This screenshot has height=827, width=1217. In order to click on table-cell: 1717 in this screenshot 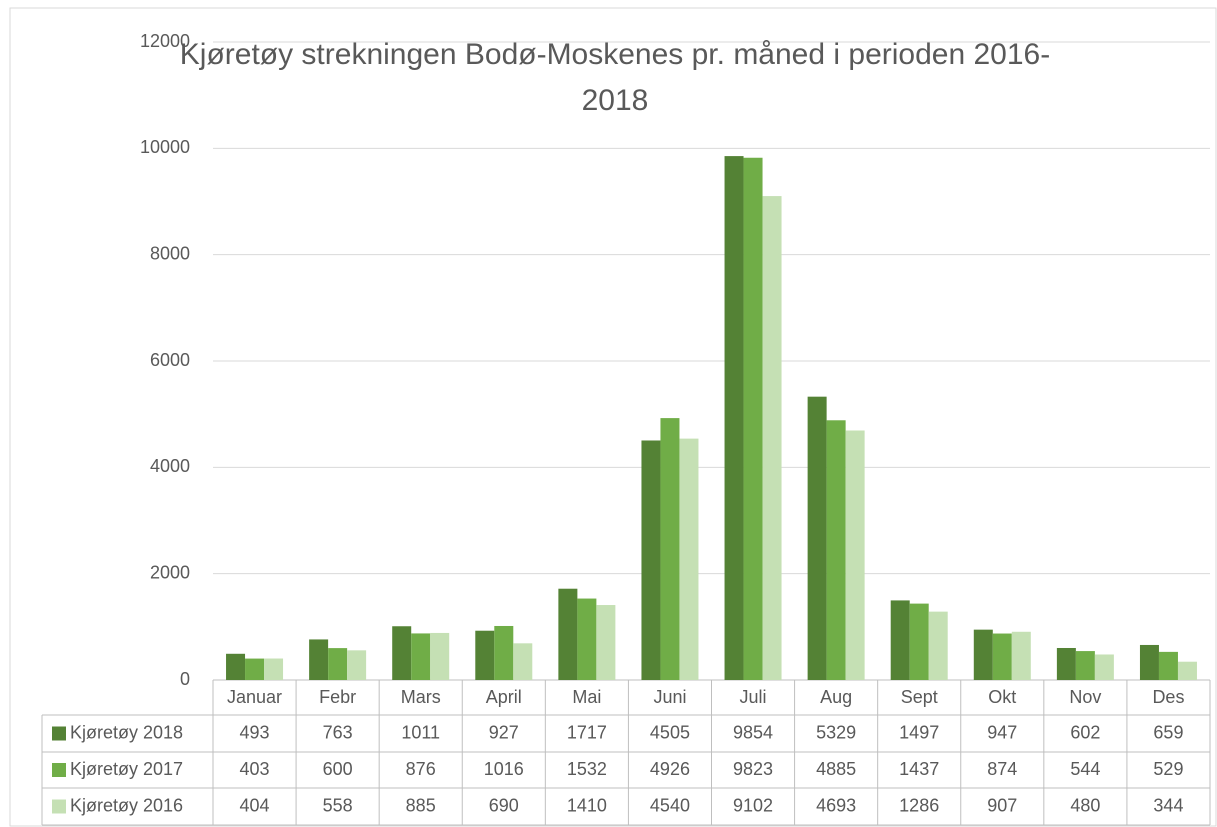, I will do `click(587, 732)`.